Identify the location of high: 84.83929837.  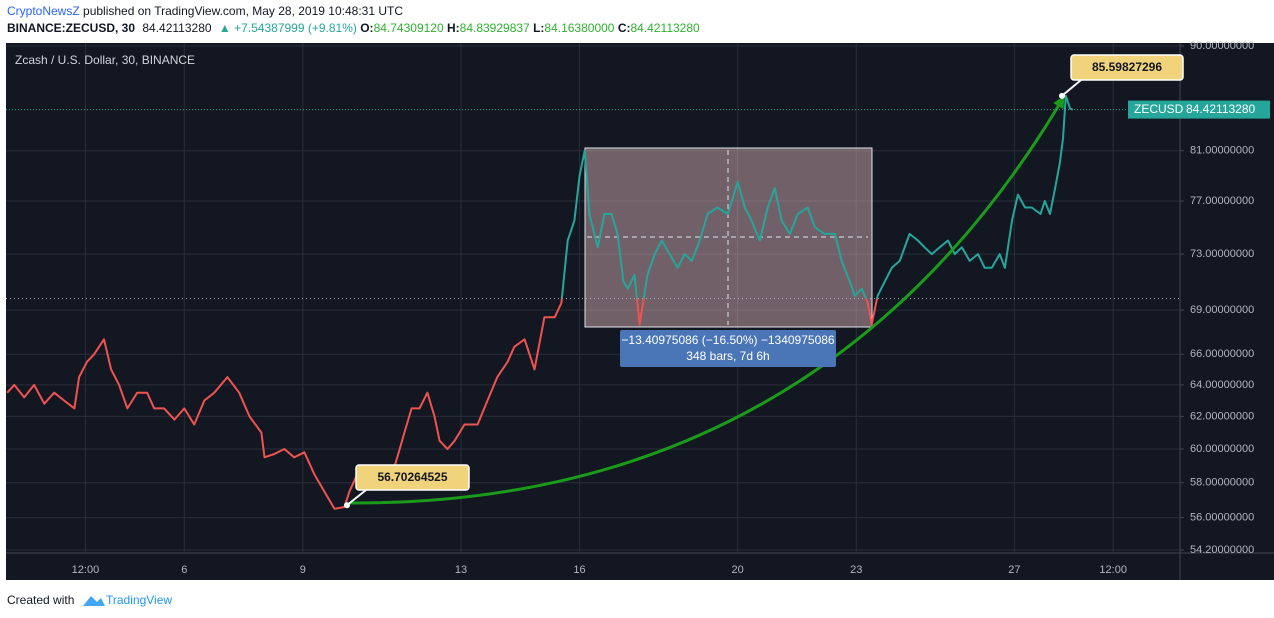
(495, 28).